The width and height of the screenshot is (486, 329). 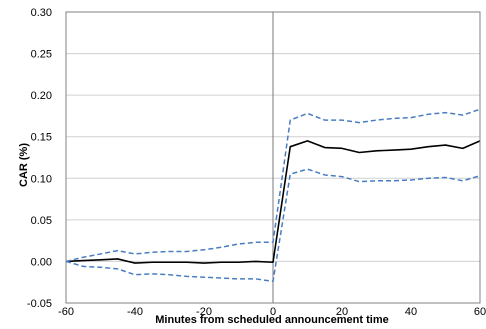 I want to click on y-axis-ticks: -0.05 0.00 0.05 0.10 0.15 0.20 0.25 0.30, so click(x=39, y=158).